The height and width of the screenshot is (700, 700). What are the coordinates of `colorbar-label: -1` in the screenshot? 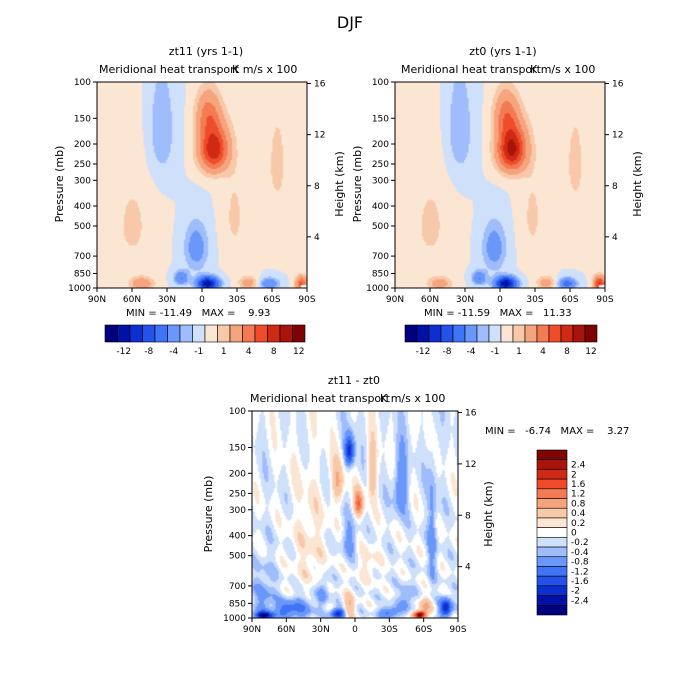 It's located at (495, 352).